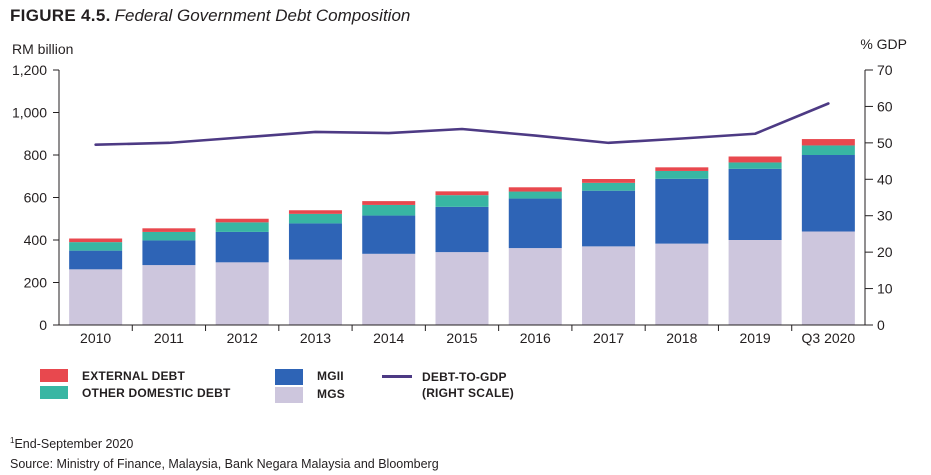 The width and height of the screenshot is (931, 475). I want to click on bar-mgii-2017, so click(609, 218).